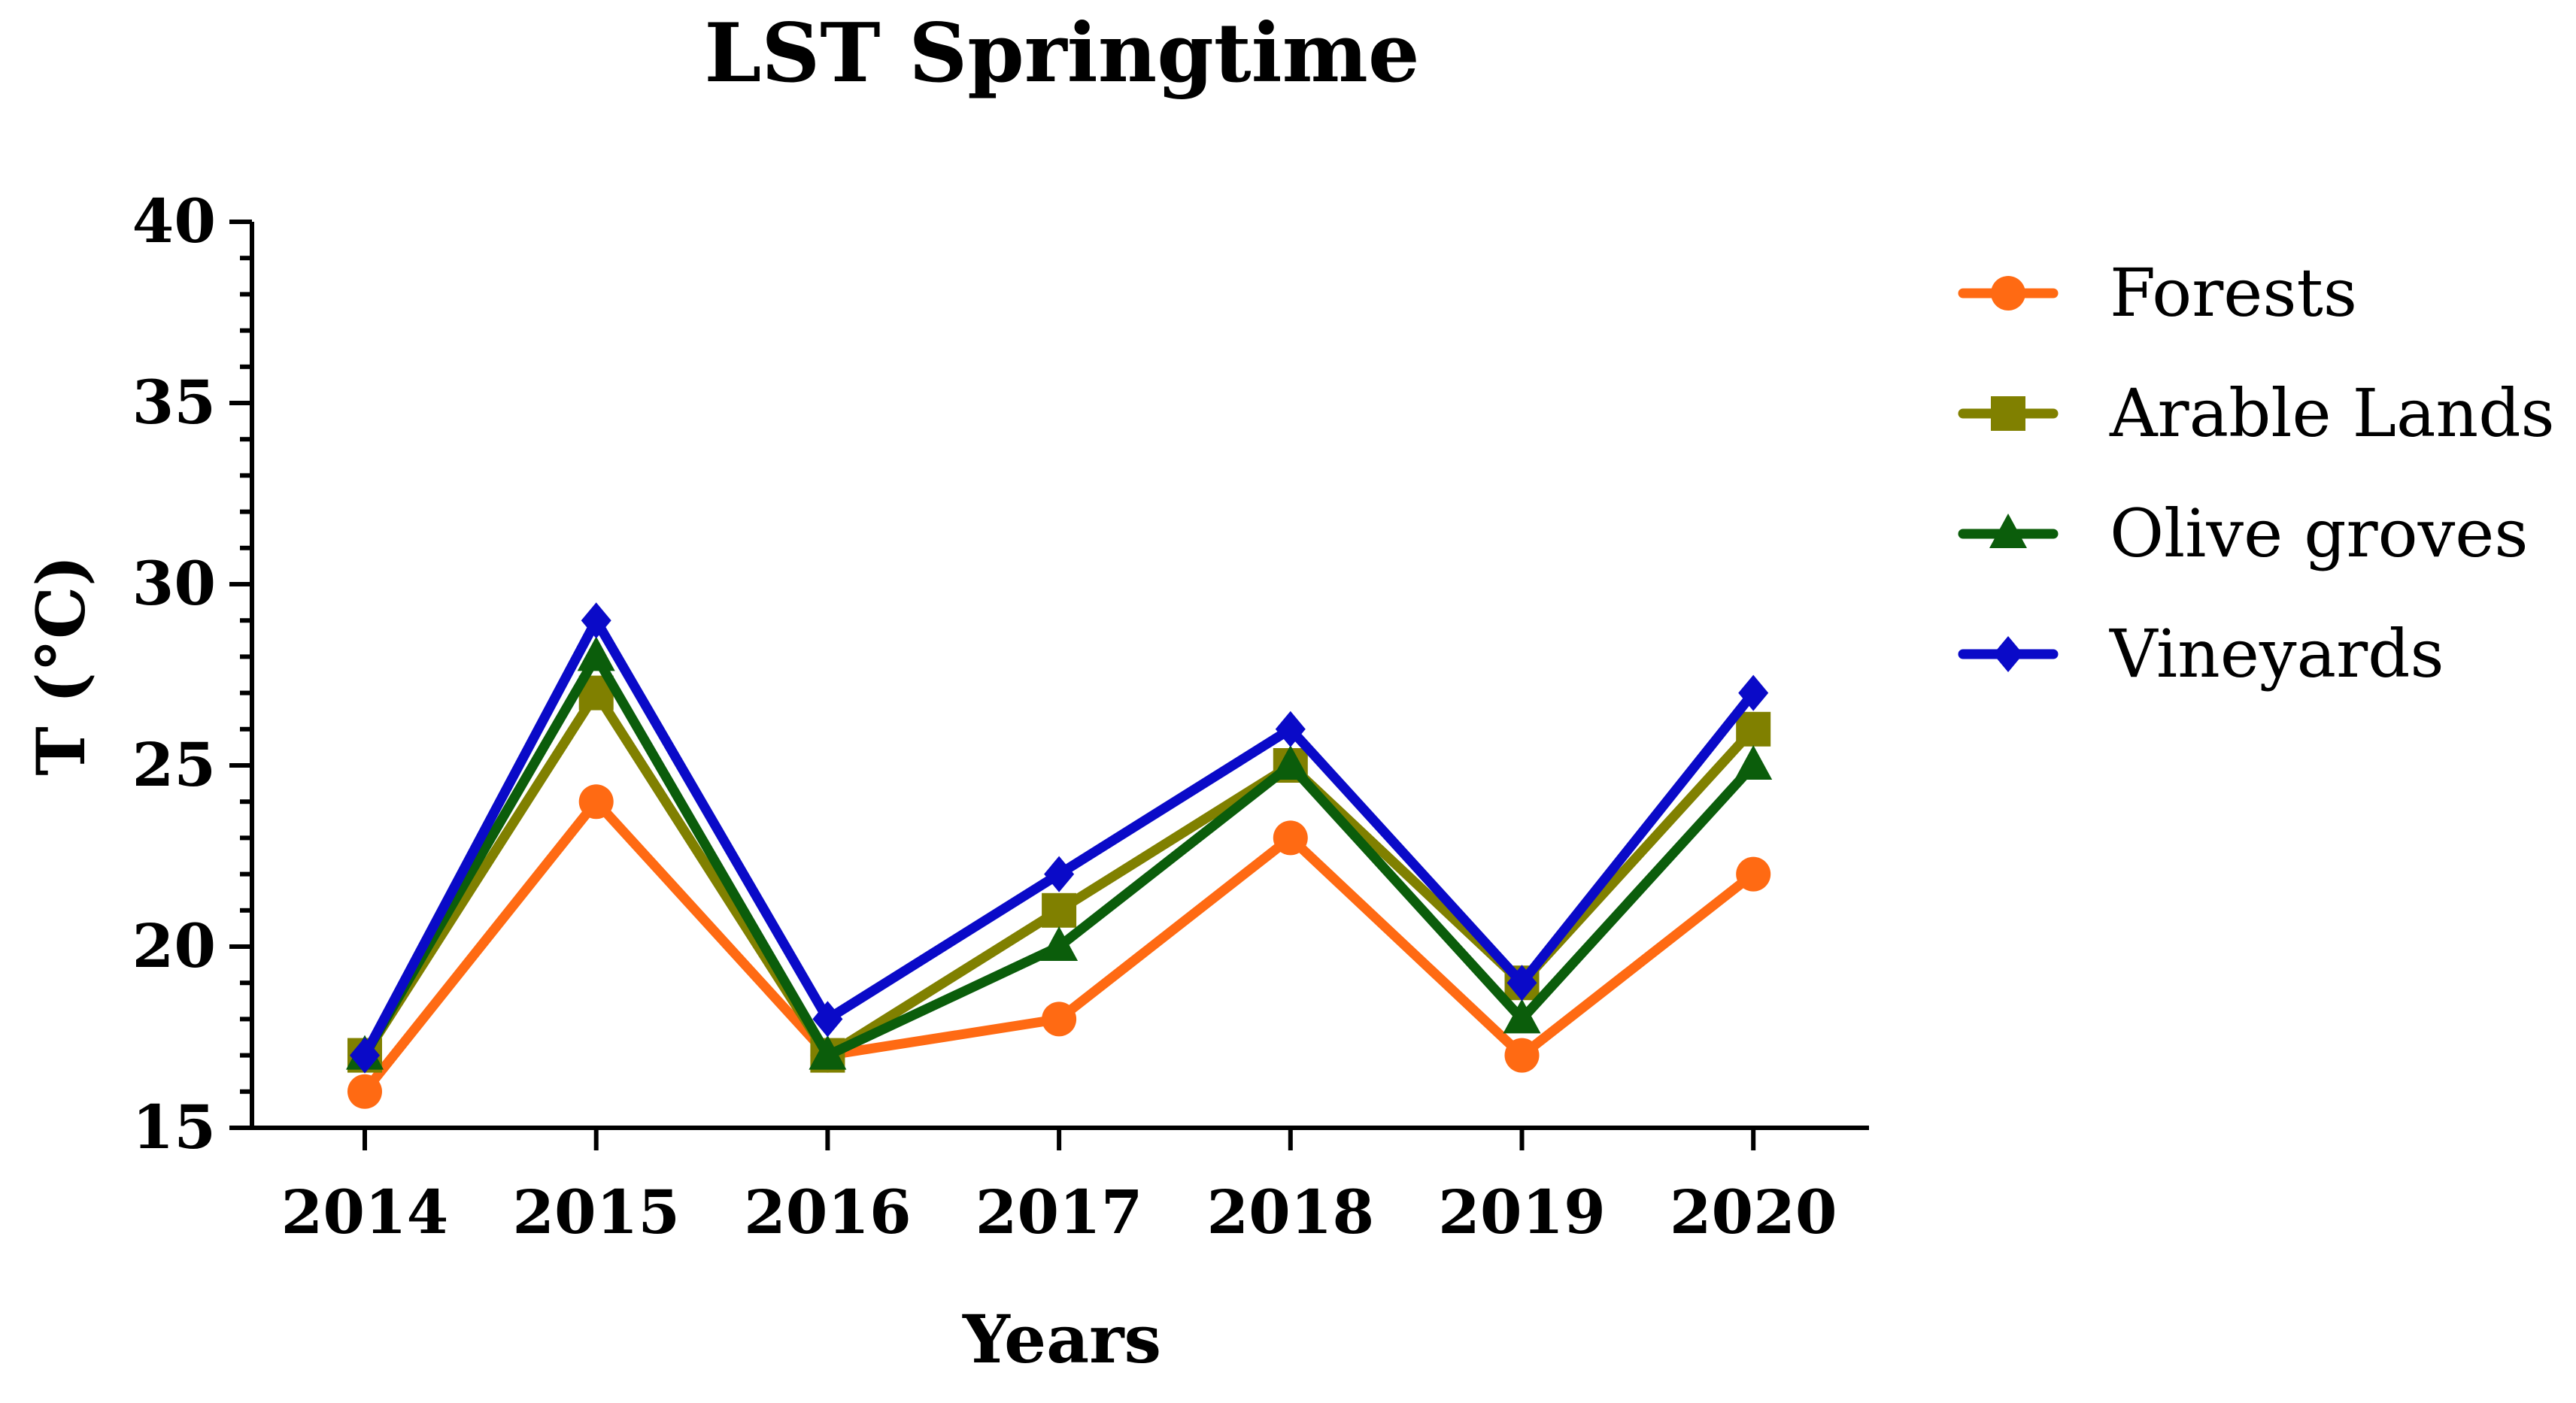 Image resolution: width=2576 pixels, height=1403 pixels. I want to click on legend-label: Arable Lands, so click(2332, 413).